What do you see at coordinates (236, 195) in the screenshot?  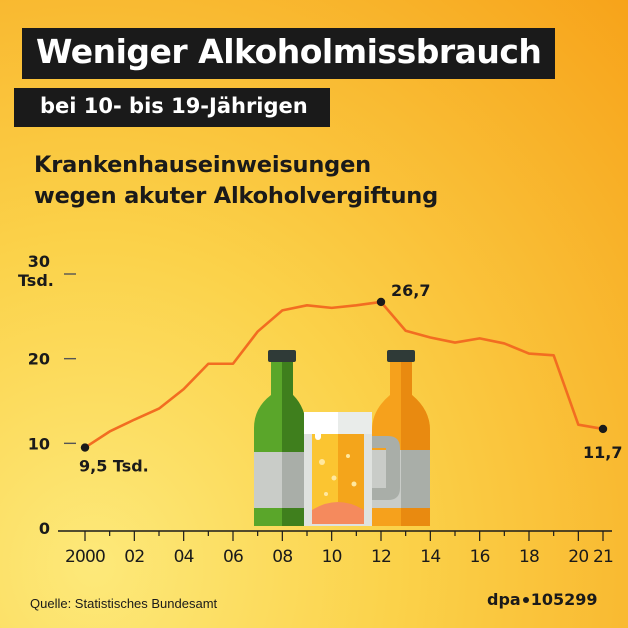 I see `chart-heading-line-2: wegen akuter Alkoholvergiftung` at bounding box center [236, 195].